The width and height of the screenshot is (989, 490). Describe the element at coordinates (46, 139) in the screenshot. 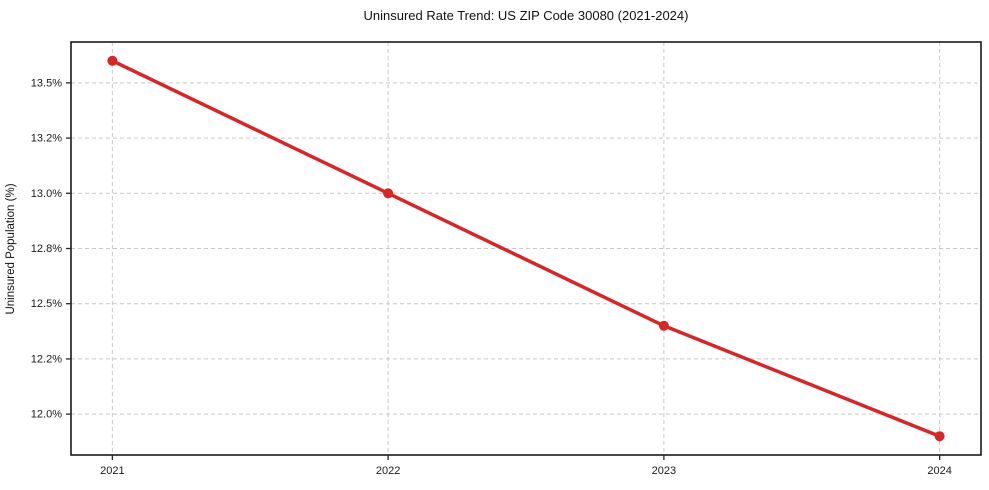

I see `y-tick-label: 13.2%` at that location.